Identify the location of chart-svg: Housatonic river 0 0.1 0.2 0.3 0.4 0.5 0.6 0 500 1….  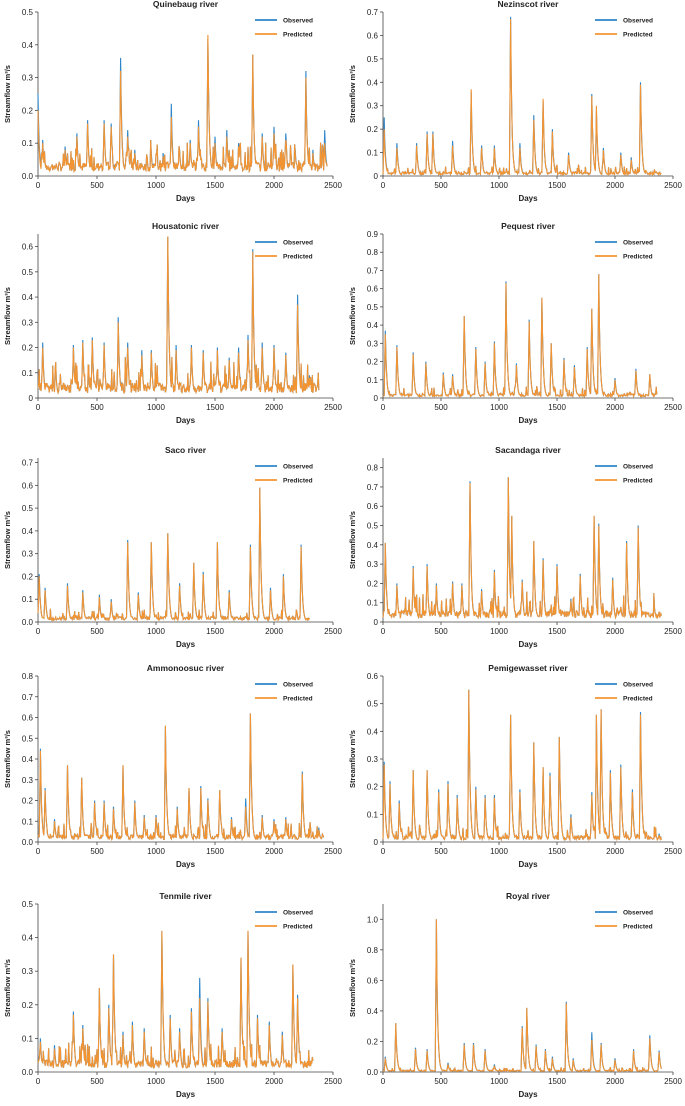
(172, 323).